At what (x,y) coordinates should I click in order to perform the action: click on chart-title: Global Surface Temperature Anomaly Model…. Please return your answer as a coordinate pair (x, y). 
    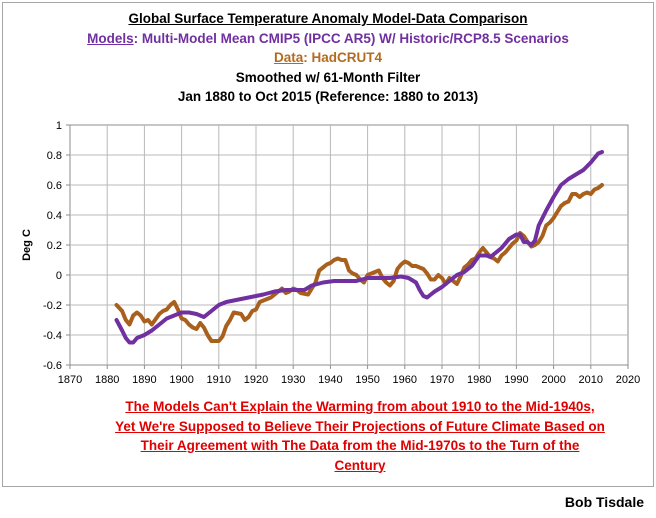
    Looking at the image, I should click on (328, 18).